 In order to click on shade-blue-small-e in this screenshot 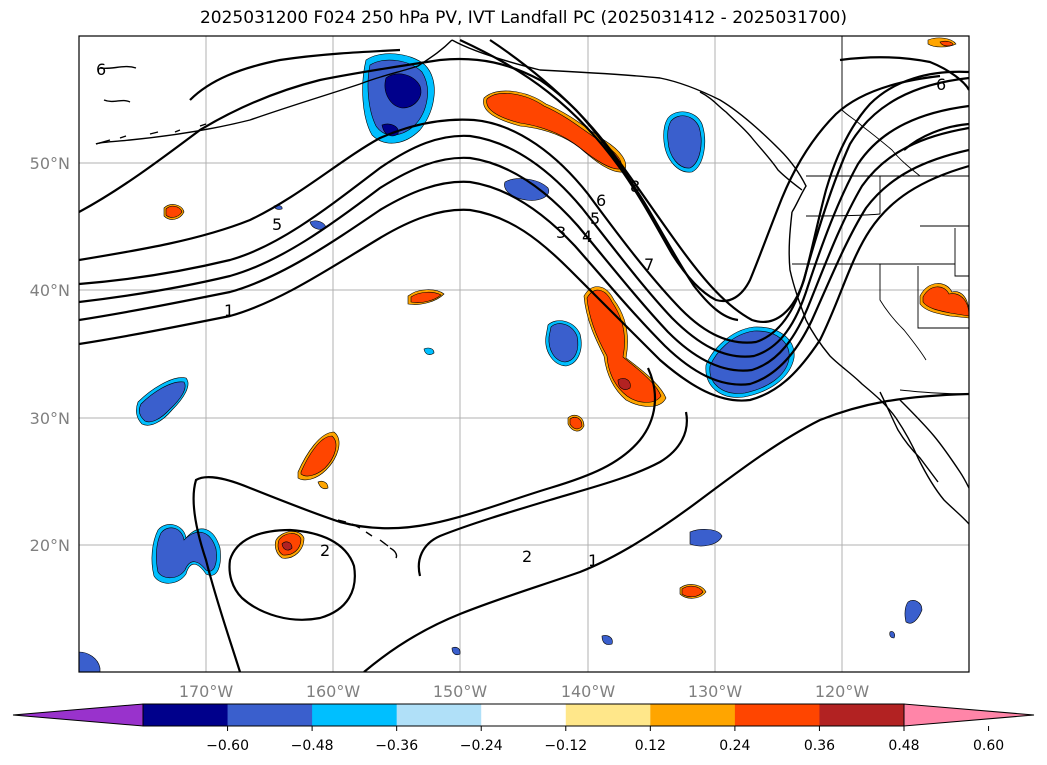, I will do `click(456, 651)`.